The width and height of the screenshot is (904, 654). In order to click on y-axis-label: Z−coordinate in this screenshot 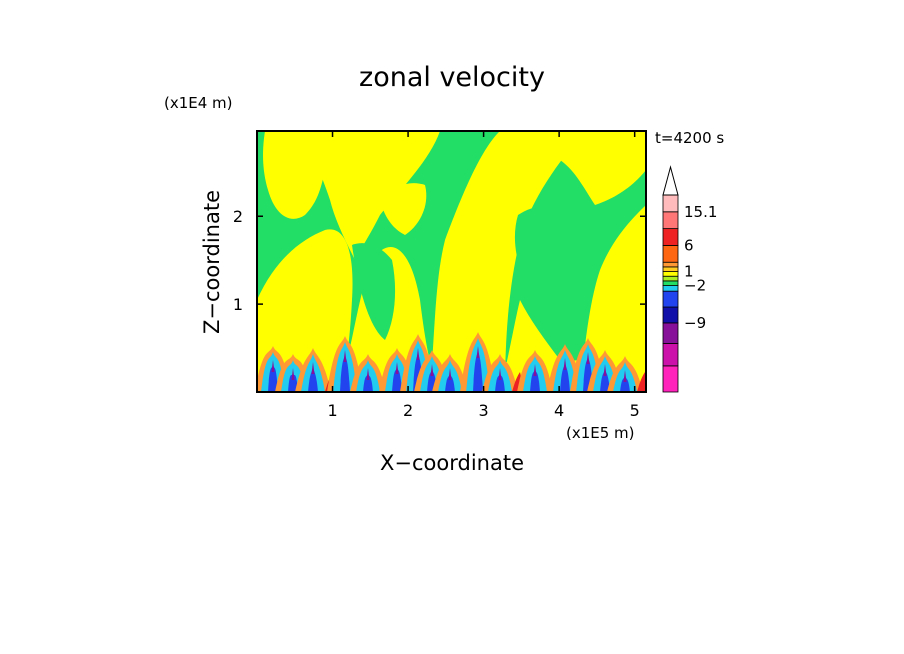, I will do `click(212, 262)`.